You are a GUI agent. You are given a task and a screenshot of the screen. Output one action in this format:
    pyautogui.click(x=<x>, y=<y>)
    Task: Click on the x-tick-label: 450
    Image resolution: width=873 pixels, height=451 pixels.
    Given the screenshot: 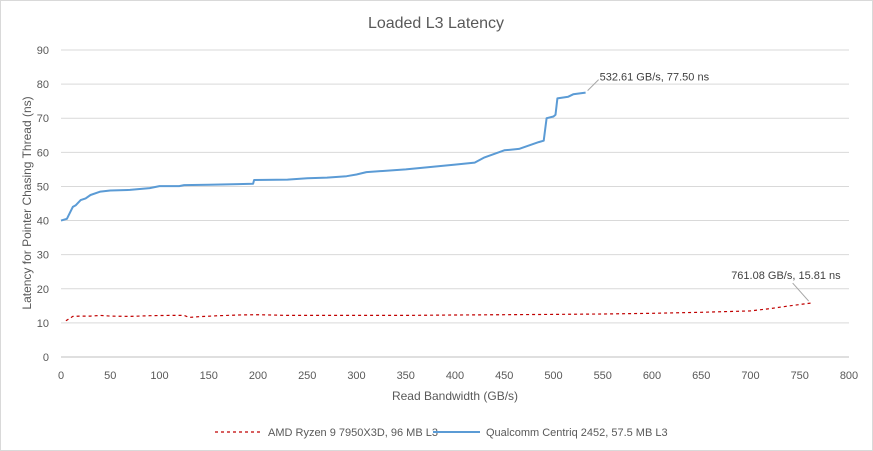 What is the action you would take?
    pyautogui.click(x=504, y=376)
    